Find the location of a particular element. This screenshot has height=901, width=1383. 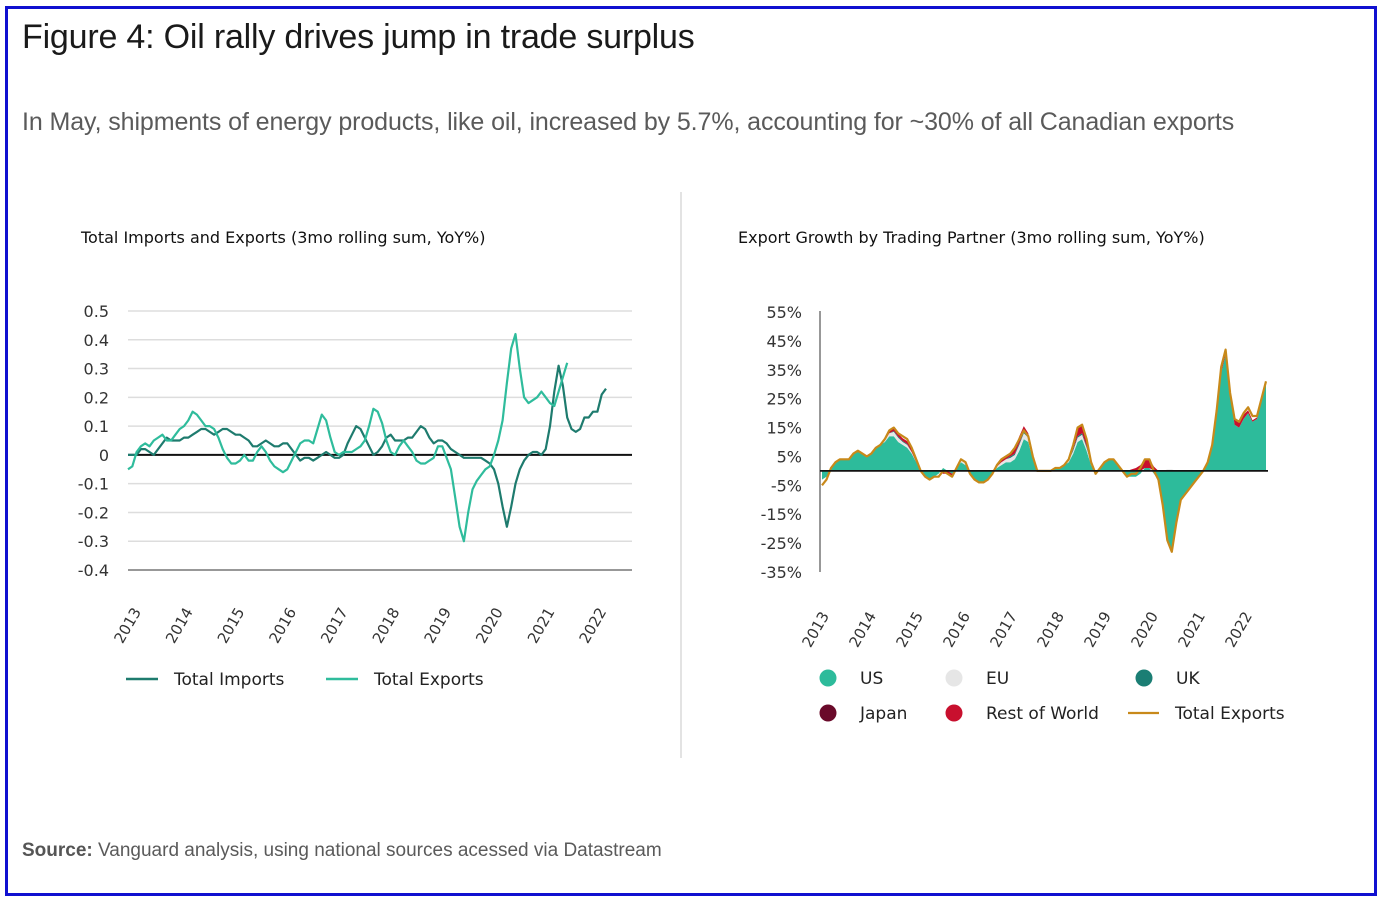

legend-item: Total Imports is located at coordinates (205, 680).